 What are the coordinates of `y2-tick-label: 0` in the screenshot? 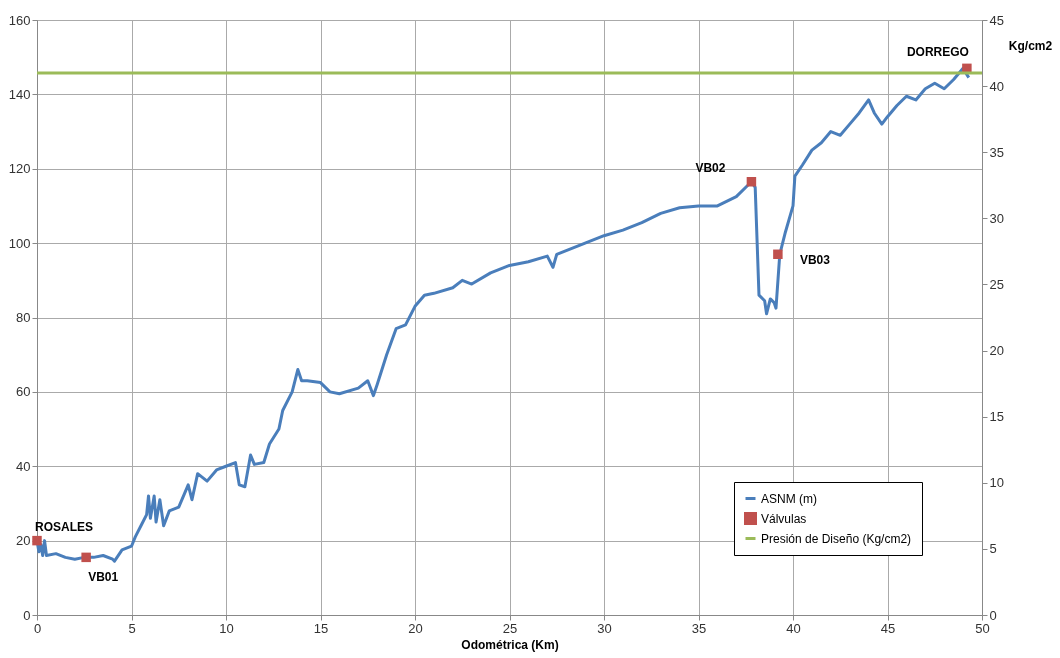 It's located at (993, 615).